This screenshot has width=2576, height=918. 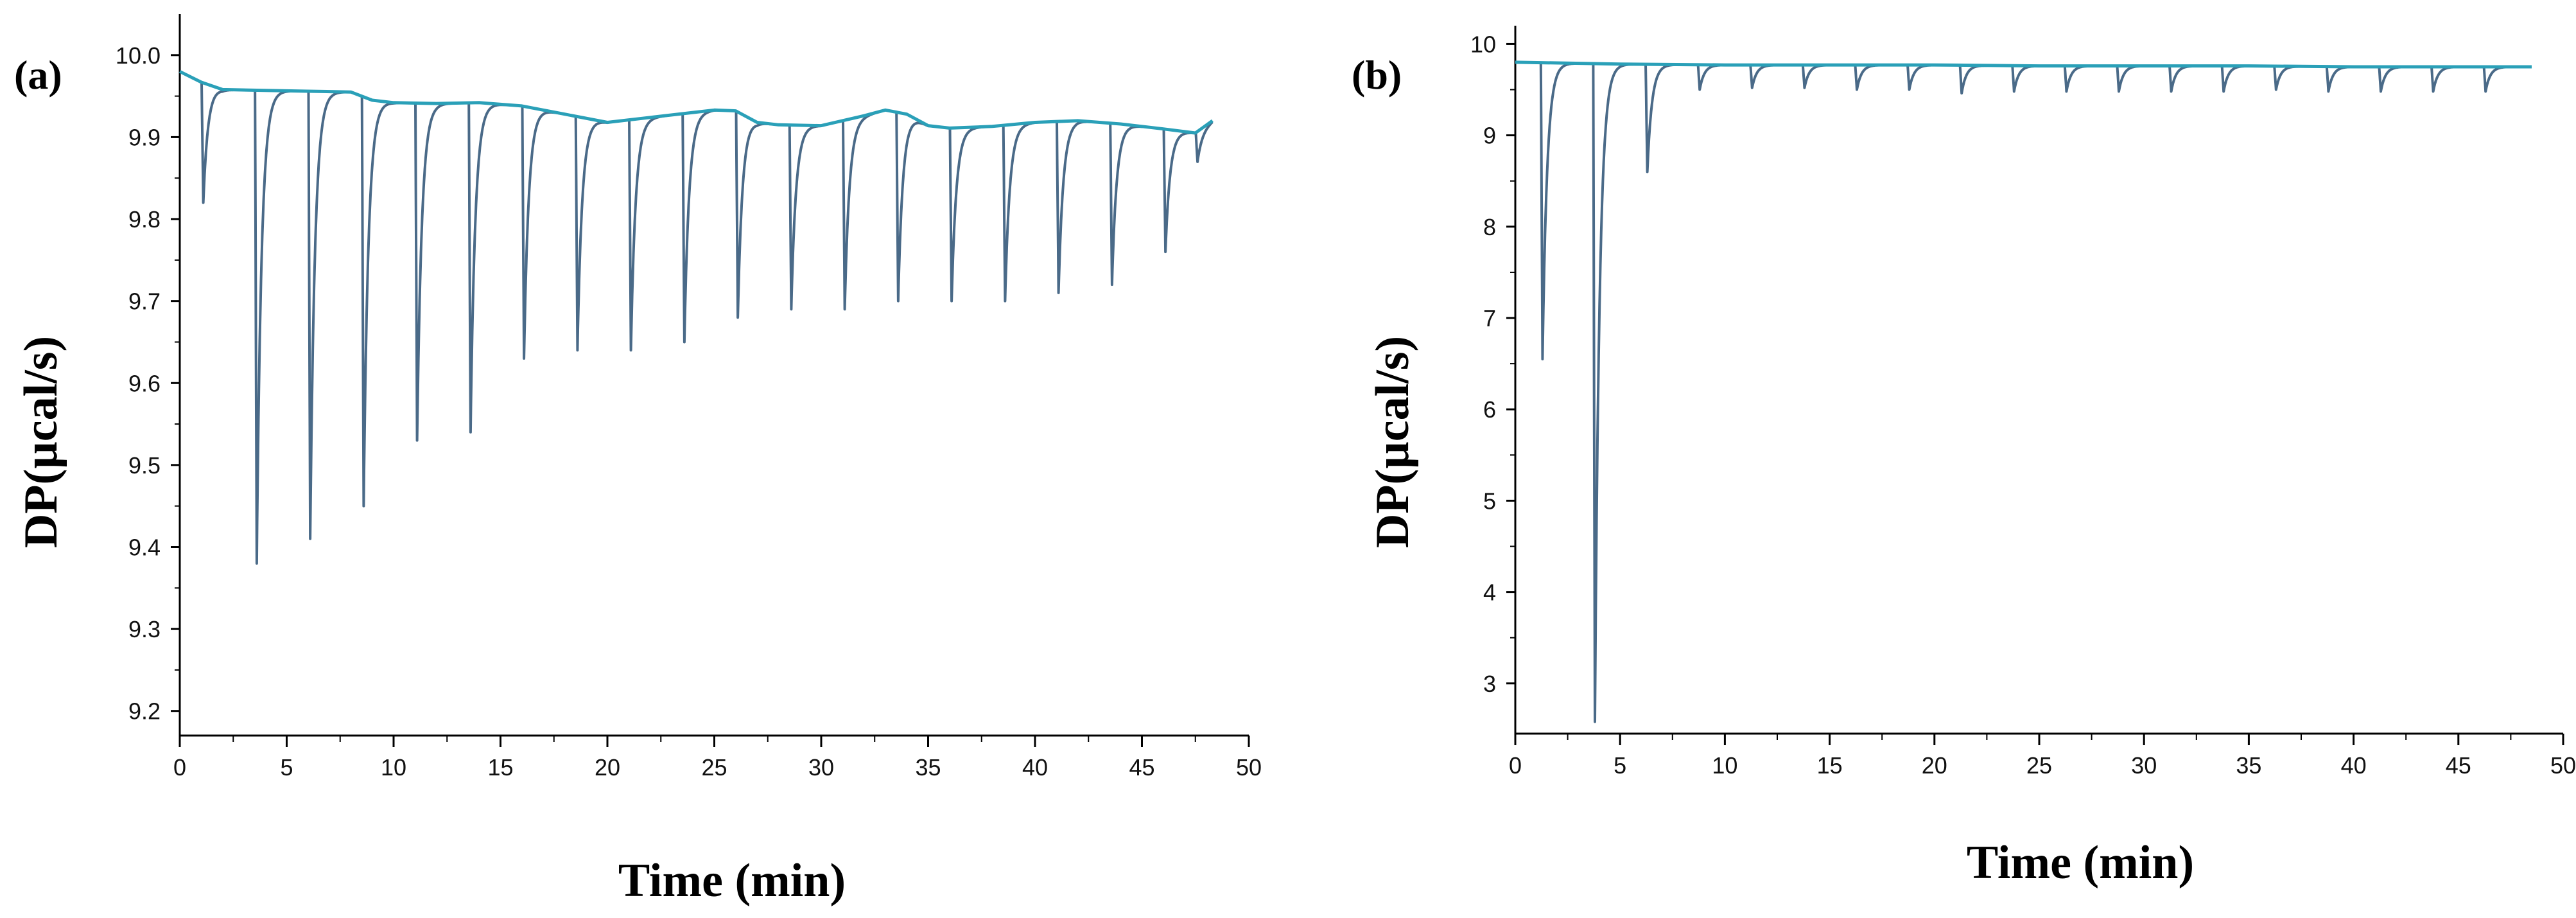 I want to click on panel-b-x-tick-label: 35, so click(x=2248, y=765).